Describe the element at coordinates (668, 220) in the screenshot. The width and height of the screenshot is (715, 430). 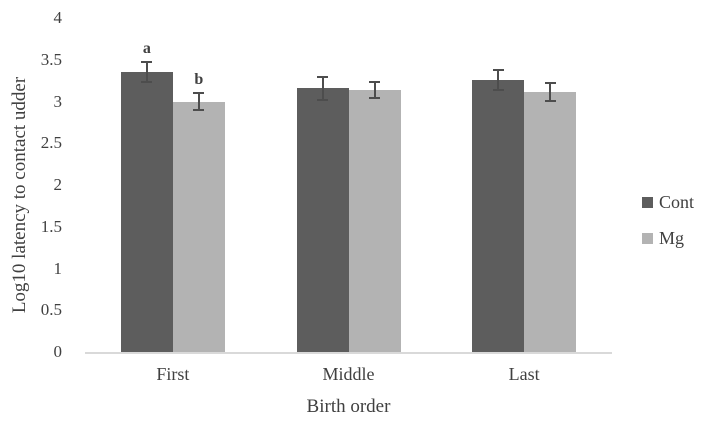
I see `legend: Cont Mg` at that location.